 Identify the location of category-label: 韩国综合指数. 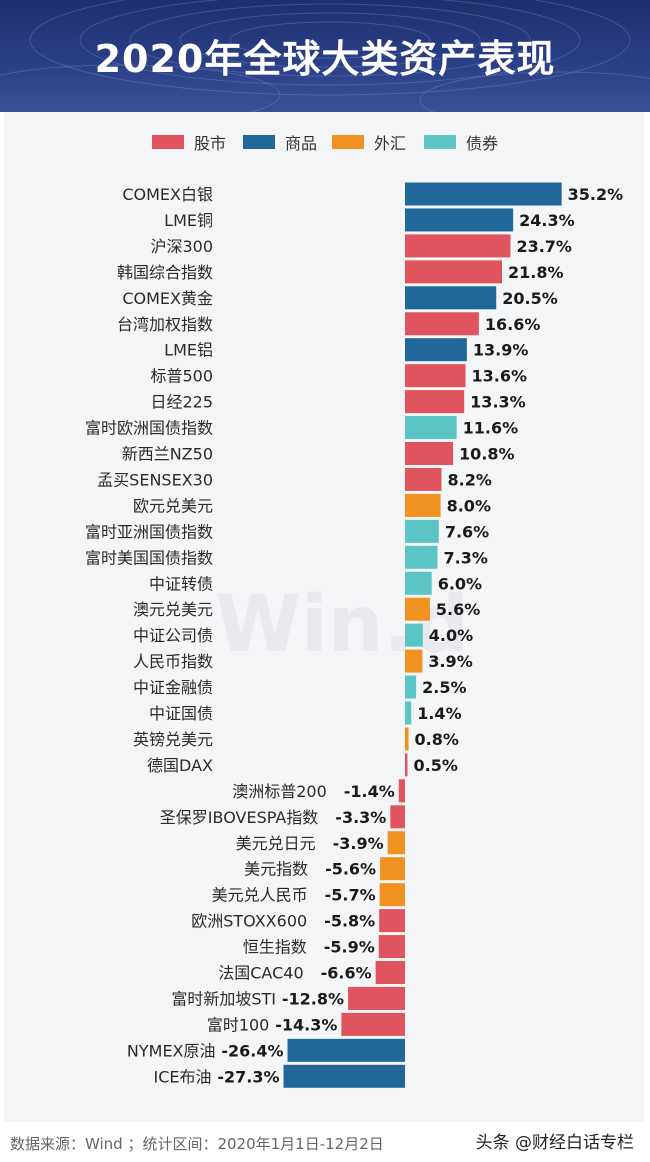
(165, 272).